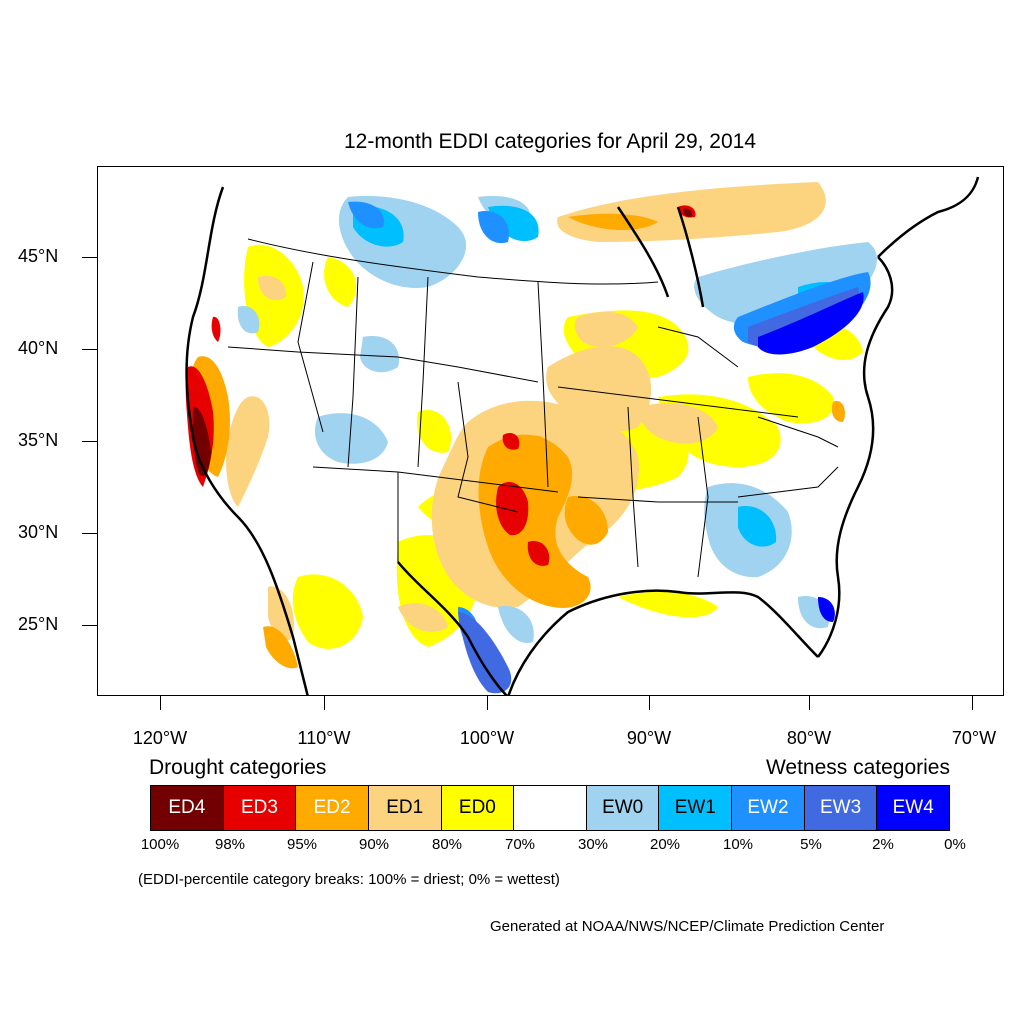 The image size is (1024, 1024). What do you see at coordinates (857, 767) in the screenshot?
I see `wetness-categories-heading: Wetness categories` at bounding box center [857, 767].